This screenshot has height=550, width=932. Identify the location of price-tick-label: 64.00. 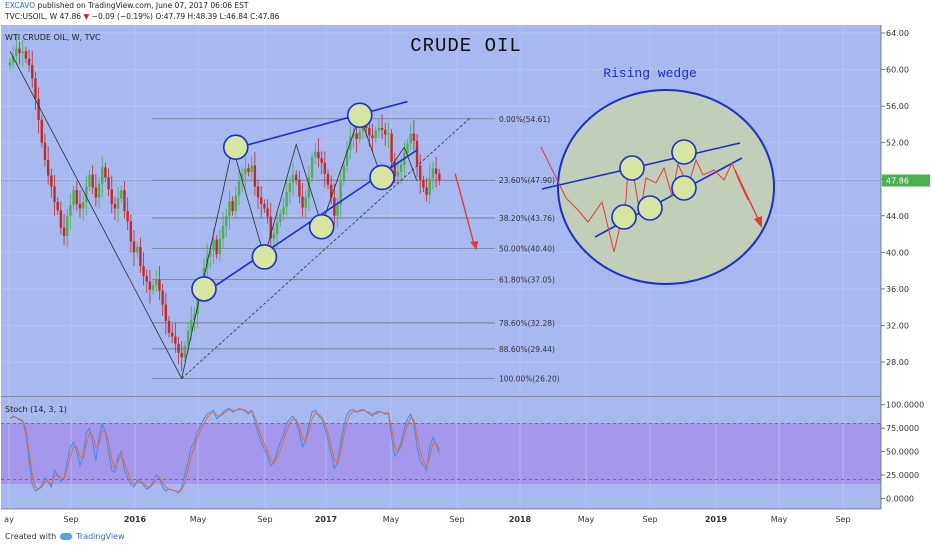
(897, 33).